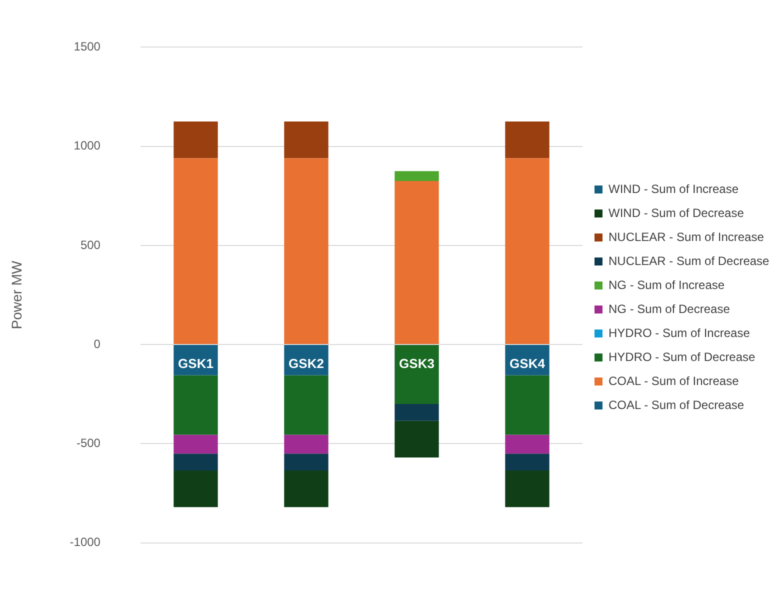 The image size is (779, 590). Describe the element at coordinates (689, 261) in the screenshot. I see `legend-label: NUCLEAR - Sum of Decrease` at that location.